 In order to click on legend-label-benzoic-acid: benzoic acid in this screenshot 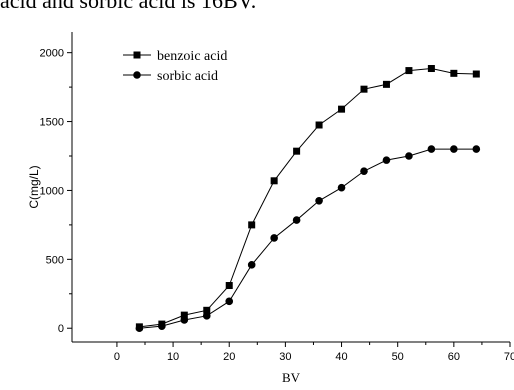, I will do `click(192, 56)`.